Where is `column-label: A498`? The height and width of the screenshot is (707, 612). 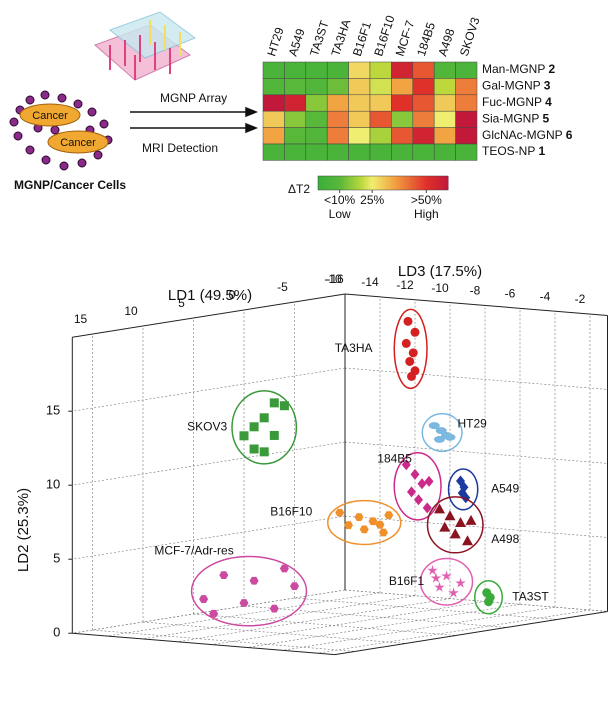
column-label: A498 is located at coordinates (446, 42).